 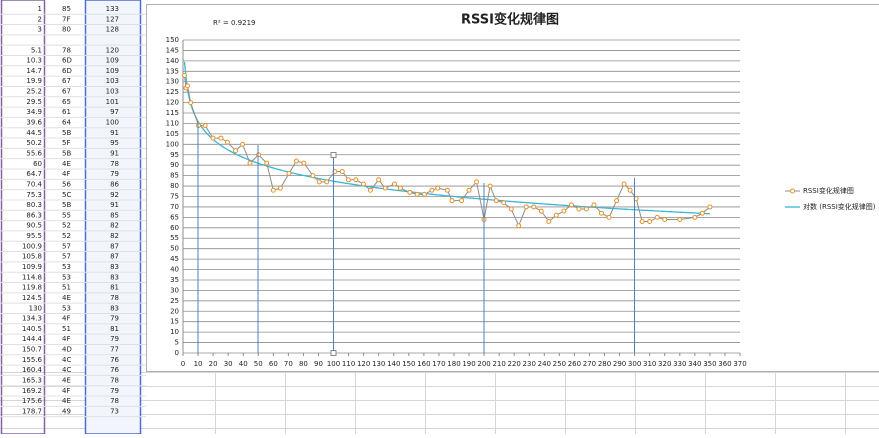 I want to click on cell: 127, so click(x=112, y=19).